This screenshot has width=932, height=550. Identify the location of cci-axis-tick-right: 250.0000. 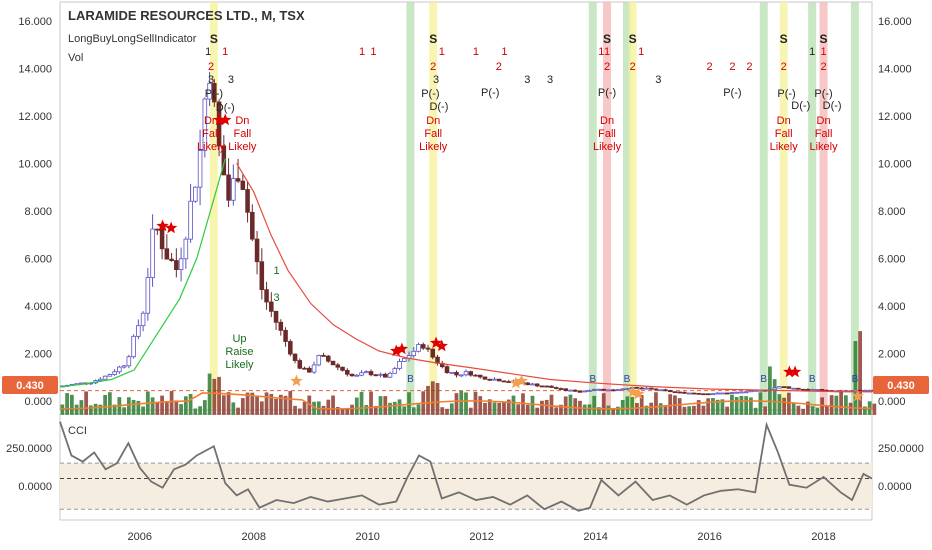
(901, 449).